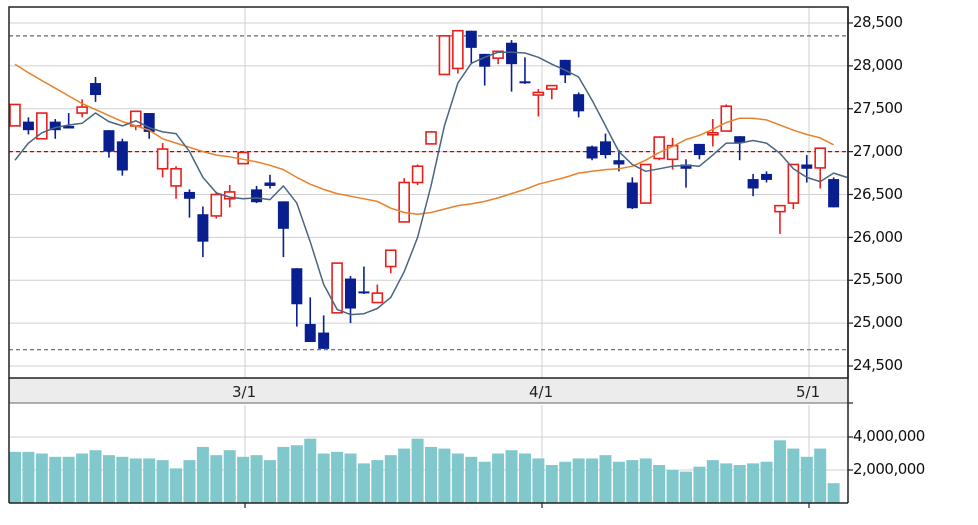 Image resolution: width=978 pixels, height=525 pixels. Describe the element at coordinates (878, 194) in the screenshot. I see `y-tick-label: 26,500` at that location.